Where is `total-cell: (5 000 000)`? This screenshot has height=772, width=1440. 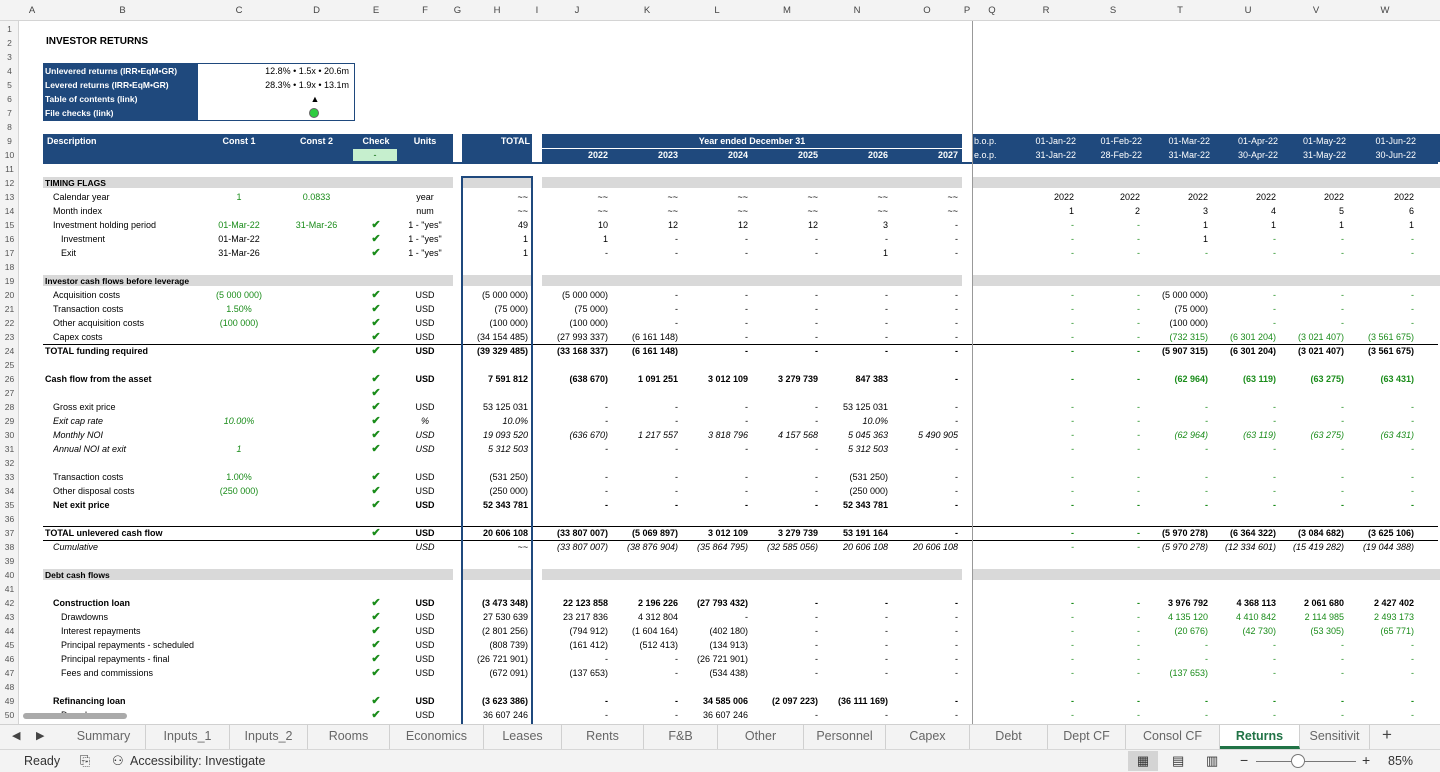
total-cell: (5 000 000) is located at coordinates (504, 295).